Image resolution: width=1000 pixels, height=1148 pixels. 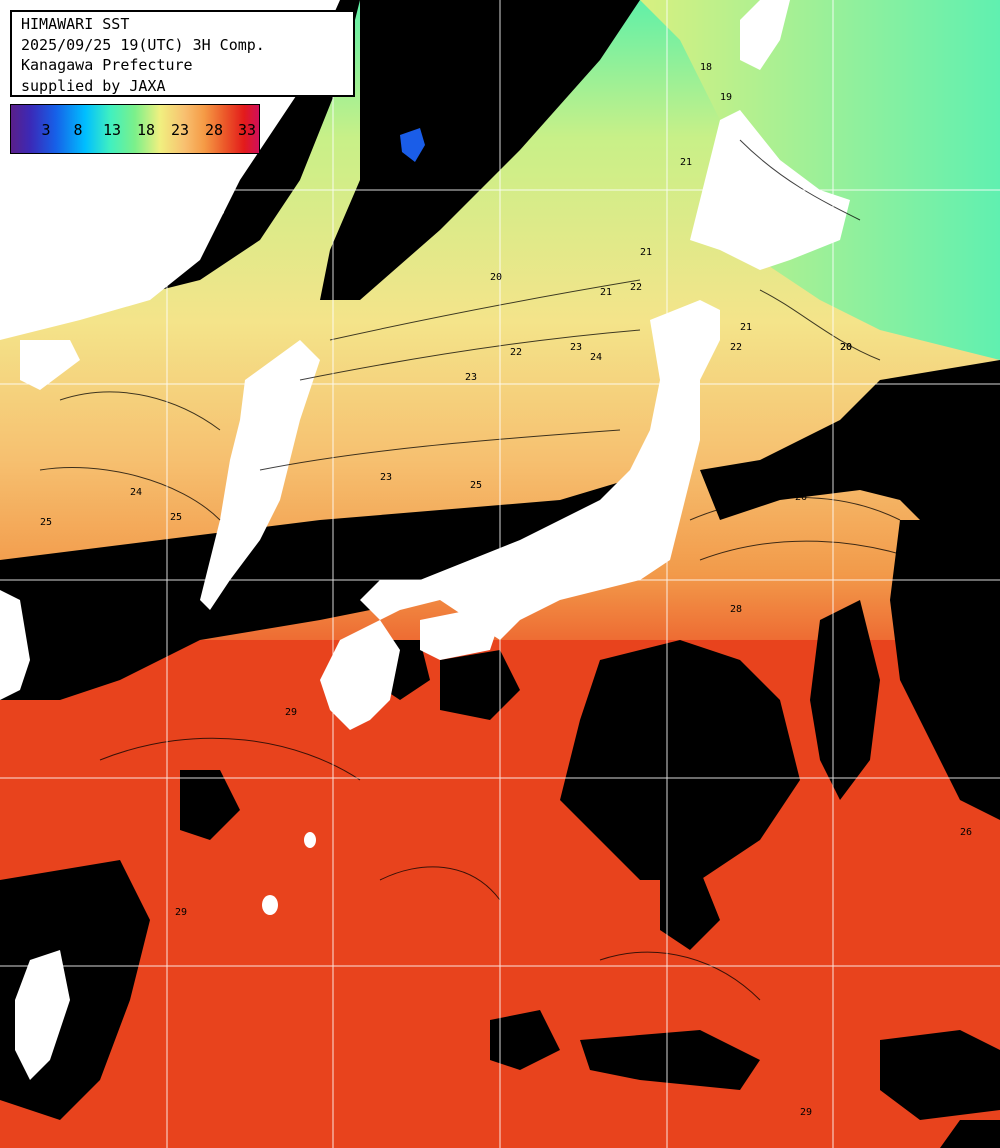 What do you see at coordinates (112, 130) in the screenshot?
I see `colorbar-tick: 13` at bounding box center [112, 130].